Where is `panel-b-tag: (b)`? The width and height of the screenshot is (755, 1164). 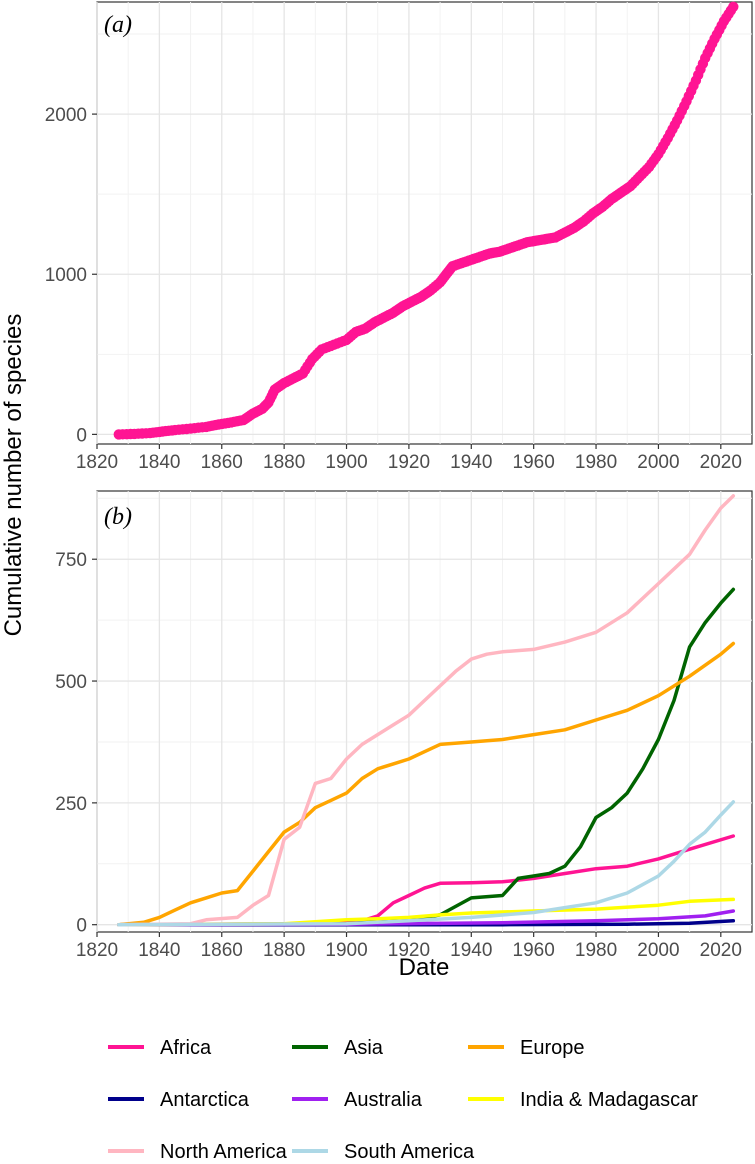
panel-b-tag: (b) is located at coordinates (118, 517).